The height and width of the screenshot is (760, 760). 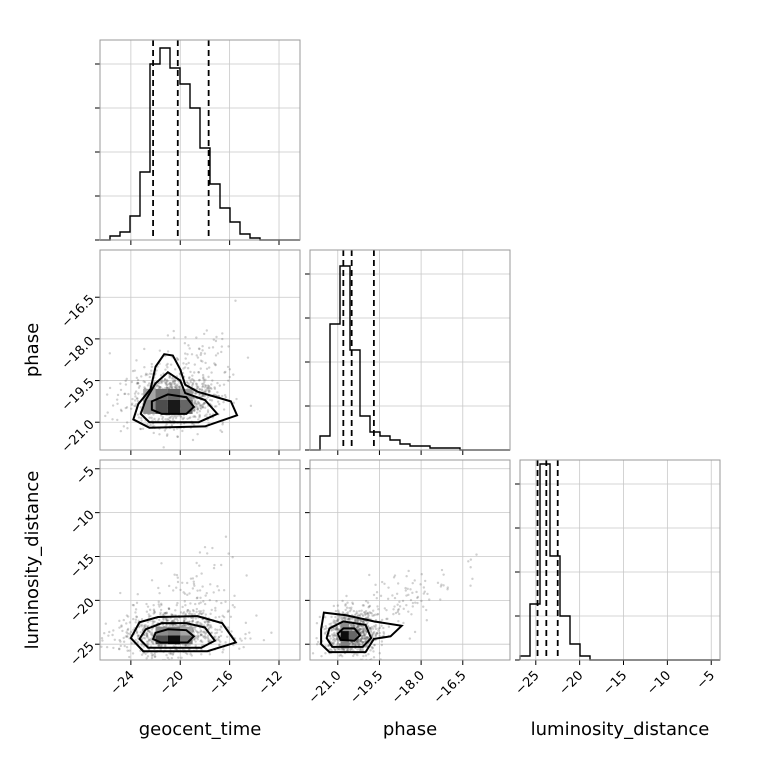 What do you see at coordinates (528, 683) in the screenshot?
I see `x-tick-label: −25` at bounding box center [528, 683].